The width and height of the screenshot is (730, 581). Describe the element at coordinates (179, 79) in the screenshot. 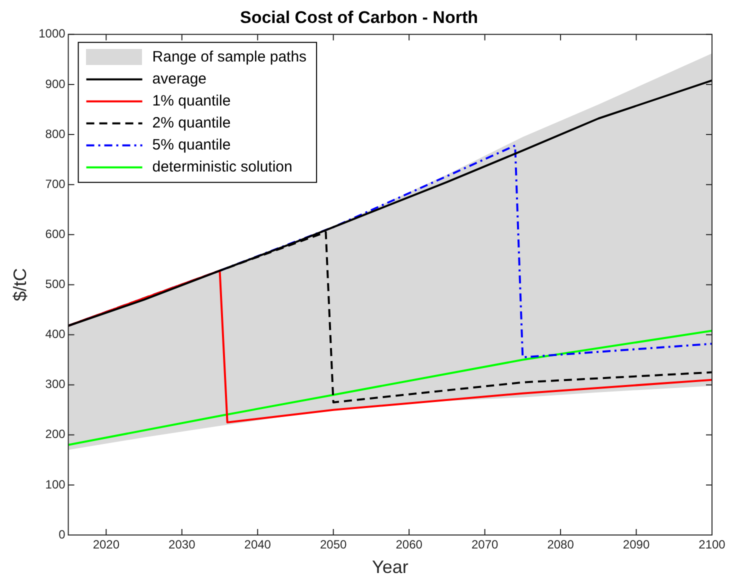

I see `legend-label: average` at that location.